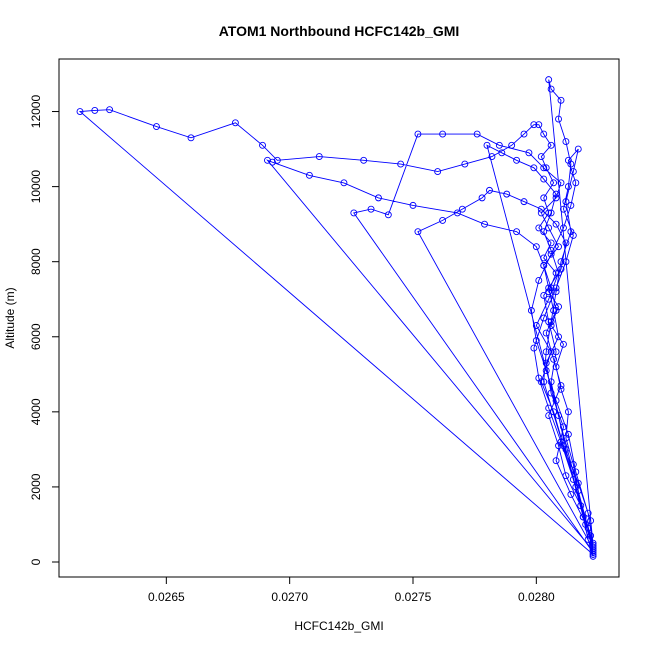 The height and width of the screenshot is (650, 650). I want to click on x-tick-label: 0.0275, so click(413, 597).